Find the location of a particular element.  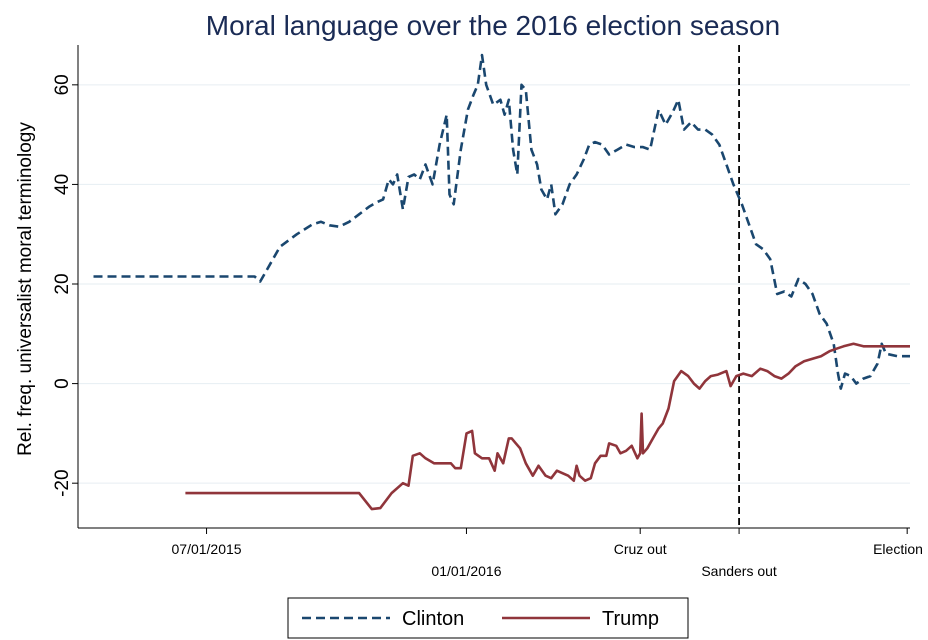

y-tick-label: 0 is located at coordinates (62, 383).